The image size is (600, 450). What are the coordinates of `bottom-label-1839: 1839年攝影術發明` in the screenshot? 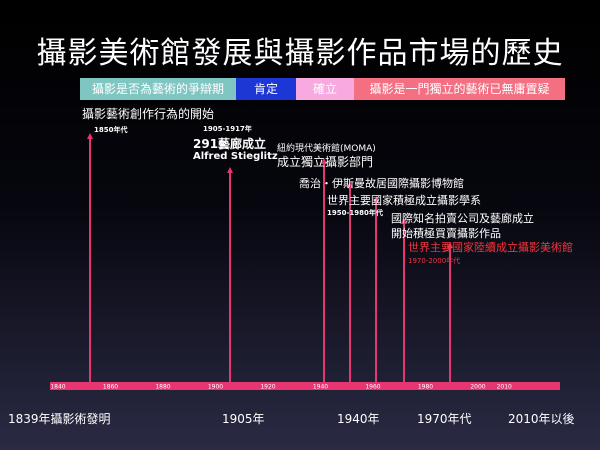 It's located at (59, 419).